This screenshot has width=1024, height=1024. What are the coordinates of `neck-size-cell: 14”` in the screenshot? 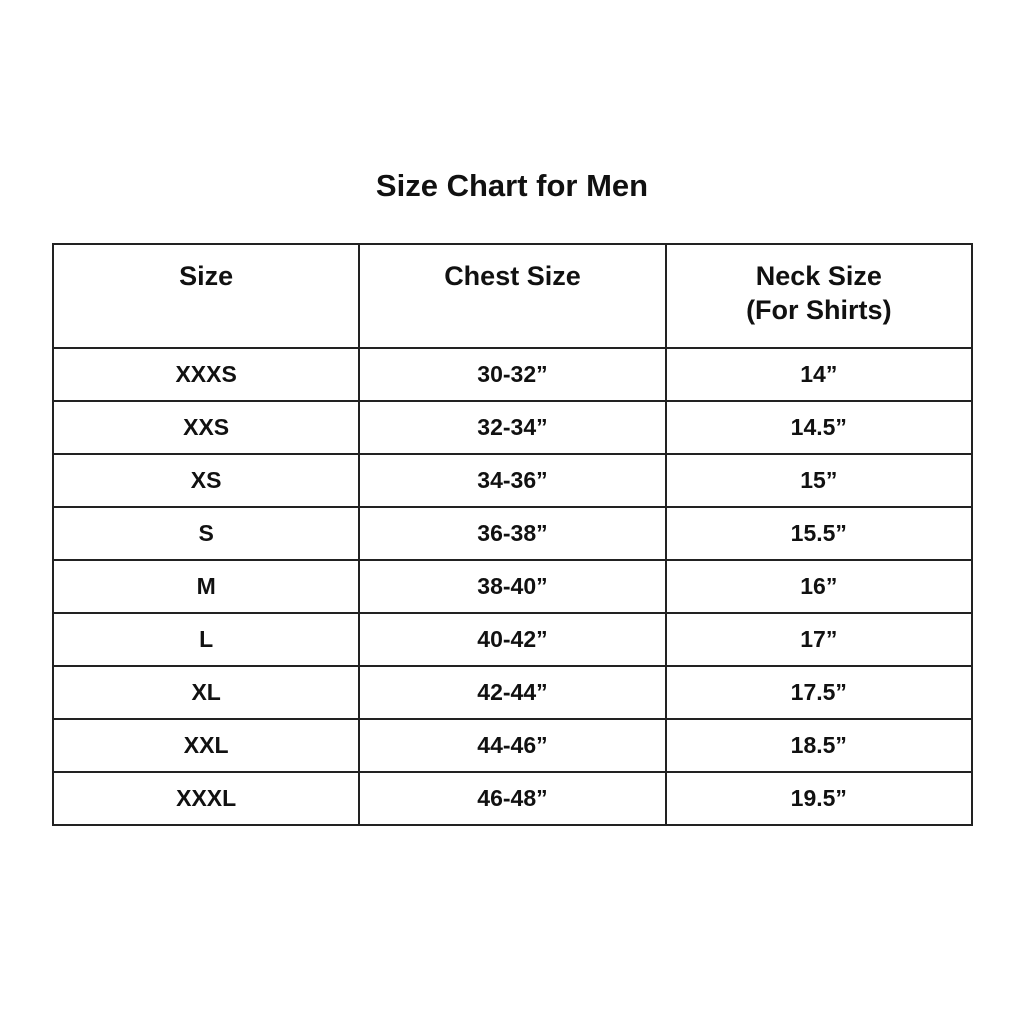 It's located at (819, 374).